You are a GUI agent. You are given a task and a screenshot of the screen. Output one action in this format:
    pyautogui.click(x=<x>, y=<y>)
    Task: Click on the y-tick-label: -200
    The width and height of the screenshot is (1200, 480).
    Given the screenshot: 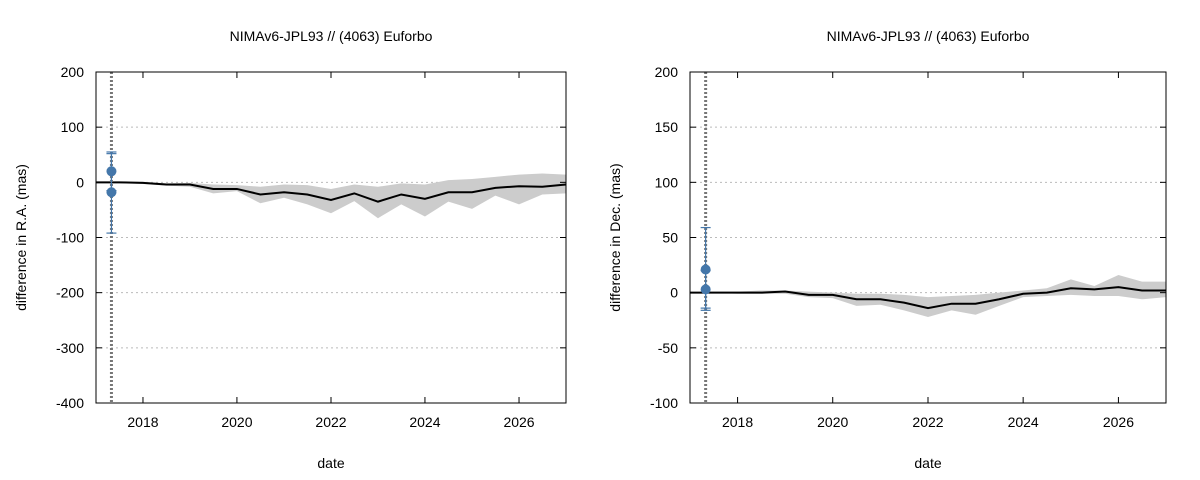 What is the action you would take?
    pyautogui.click(x=70, y=293)
    